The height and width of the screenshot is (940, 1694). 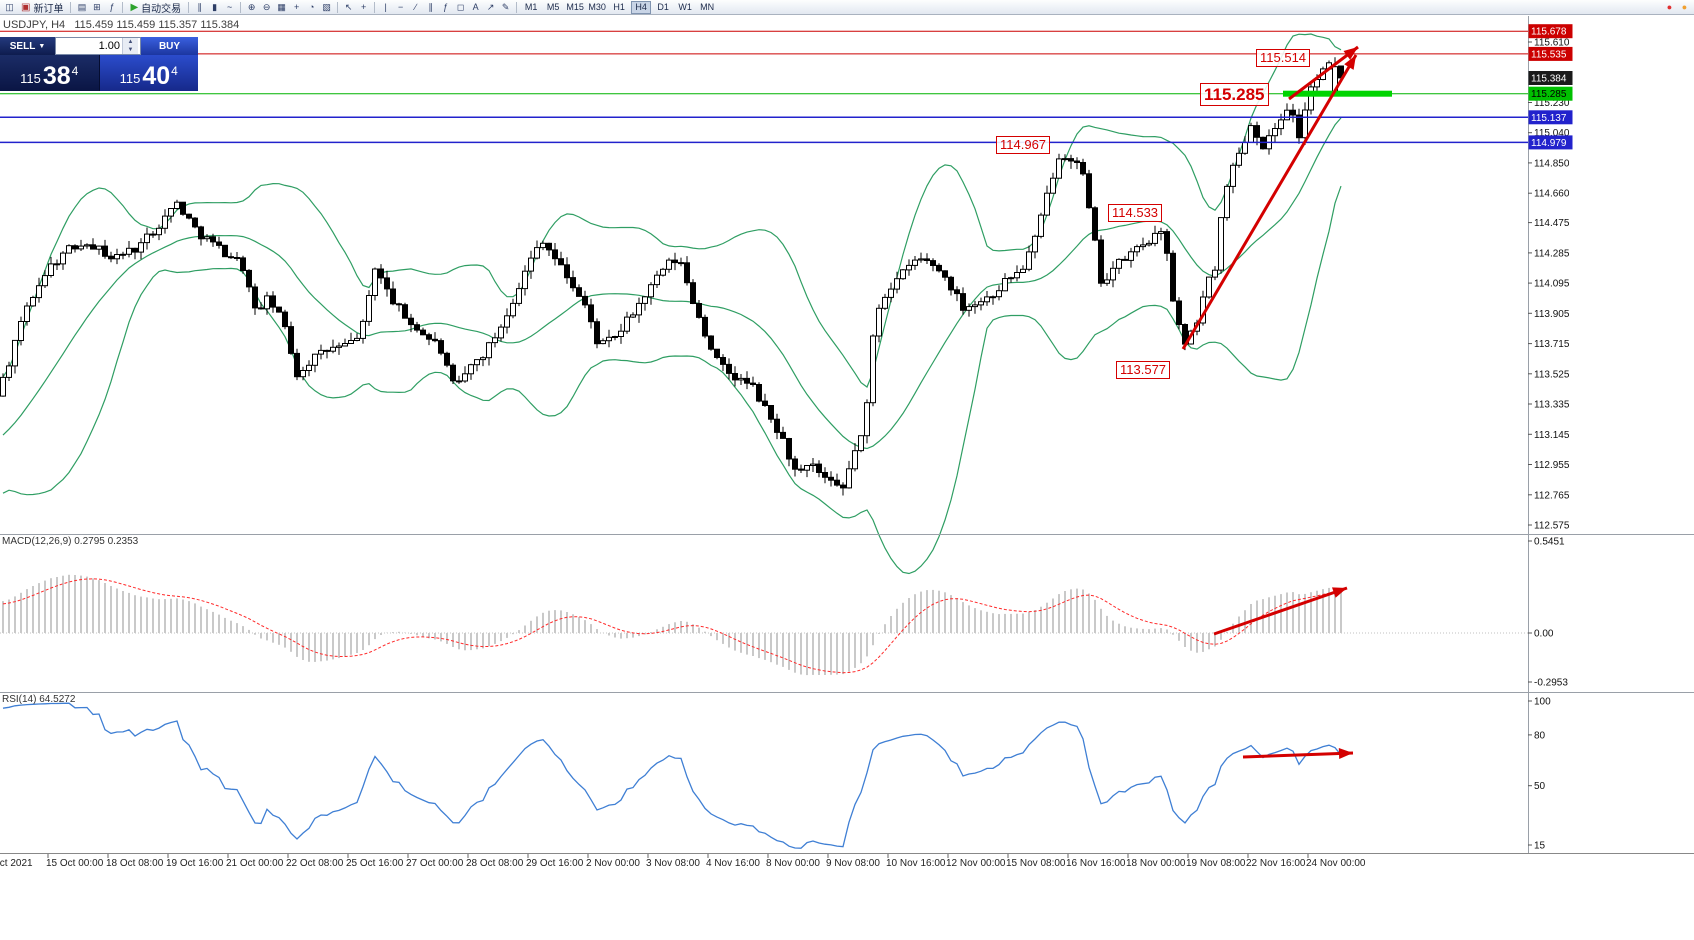 I want to click on price-callout: 114.967, so click(x=1023, y=145).